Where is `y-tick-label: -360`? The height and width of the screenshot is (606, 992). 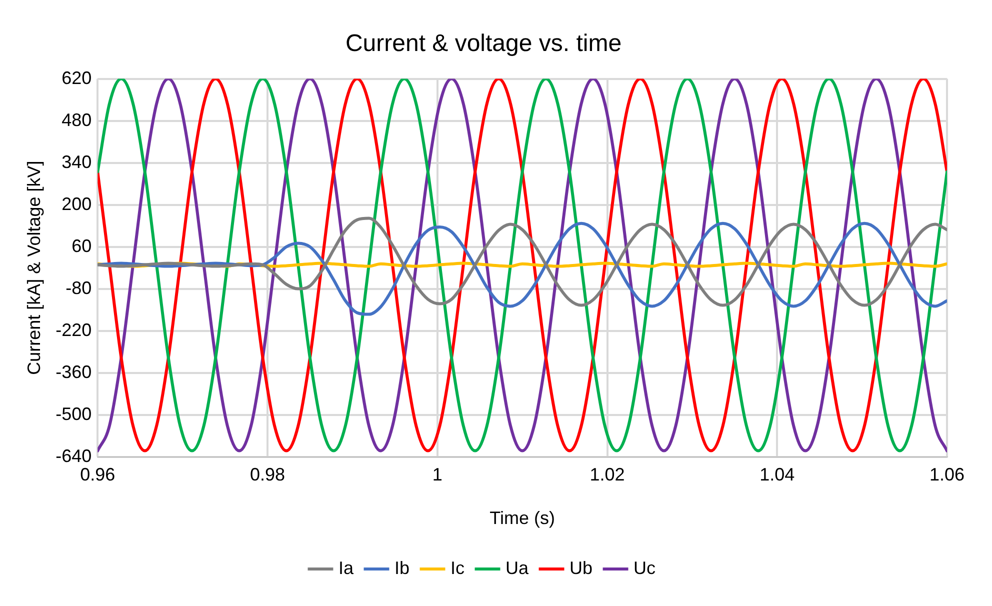 y-tick-label: -360 is located at coordinates (74, 372).